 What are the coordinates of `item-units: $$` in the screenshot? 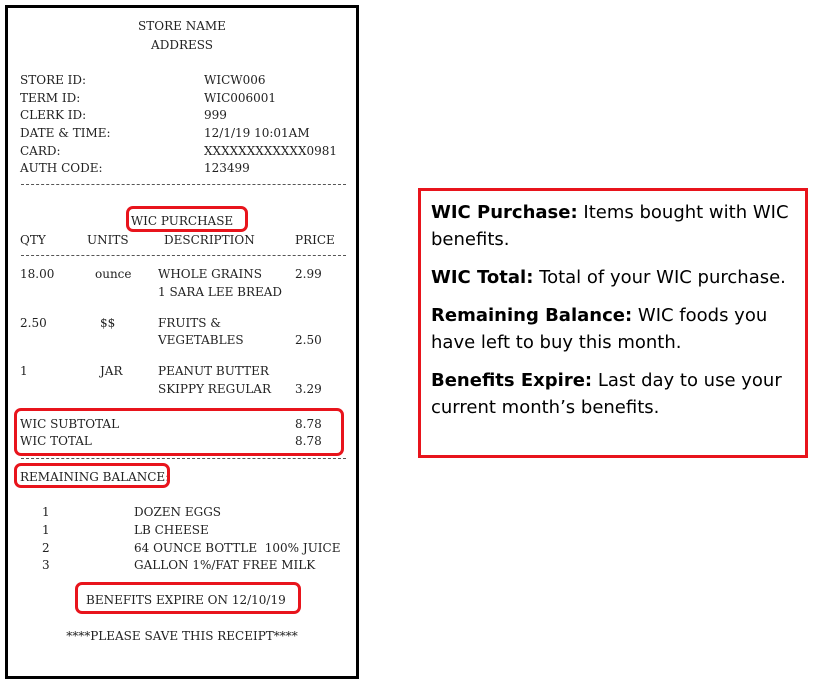 It's located at (108, 323).